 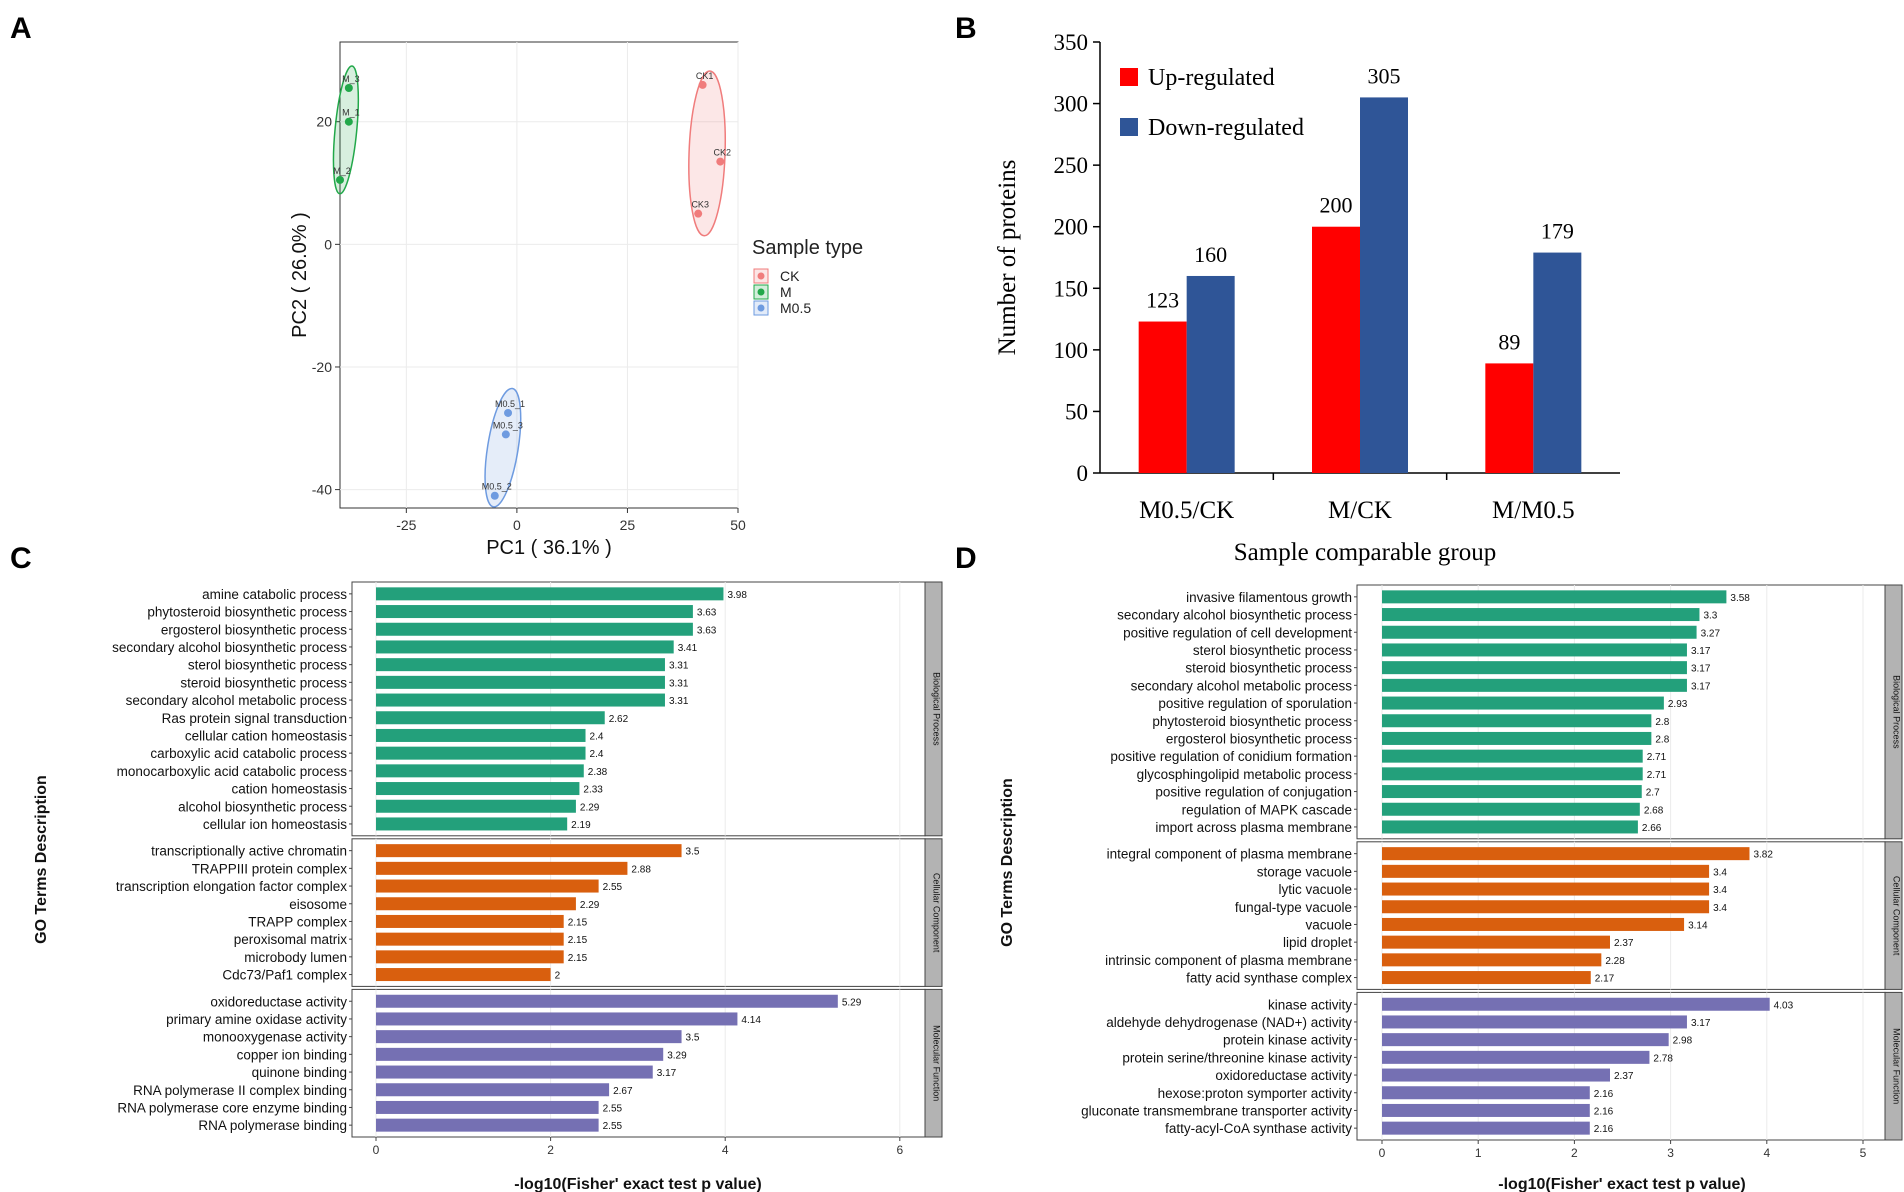 What do you see at coordinates (558, 976) in the screenshot?
I see `bar-value-label: 2` at bounding box center [558, 976].